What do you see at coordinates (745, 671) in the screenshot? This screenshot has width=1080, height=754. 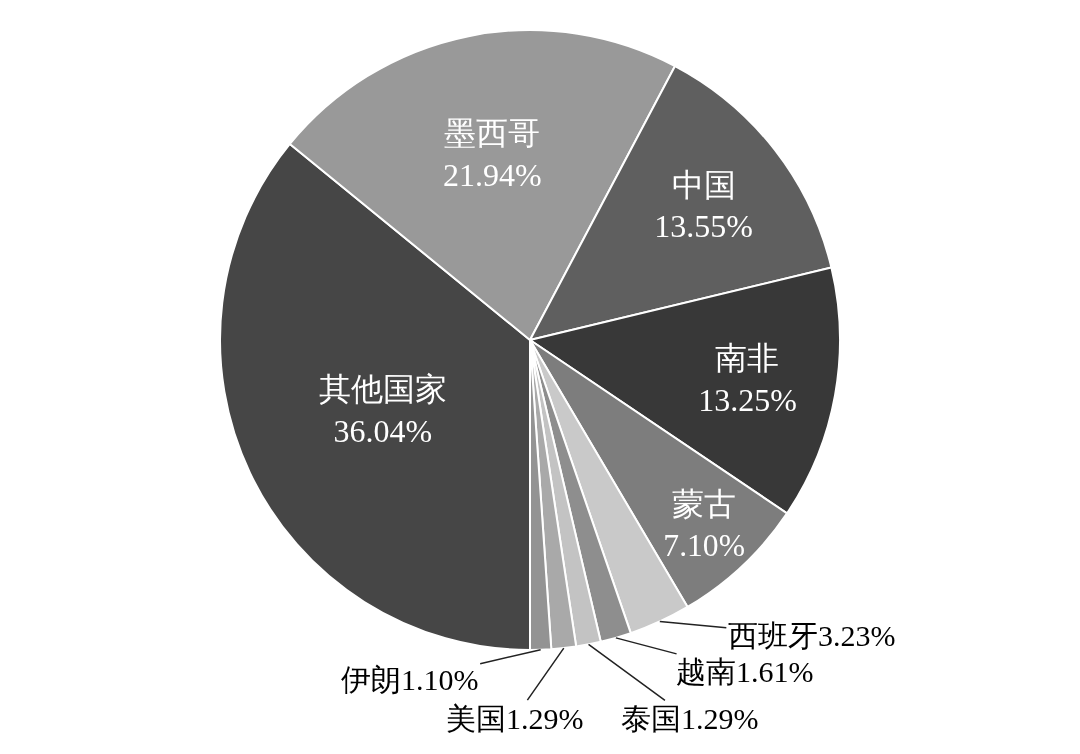 I see `slice-label: 越南1.61%` at bounding box center [745, 671].